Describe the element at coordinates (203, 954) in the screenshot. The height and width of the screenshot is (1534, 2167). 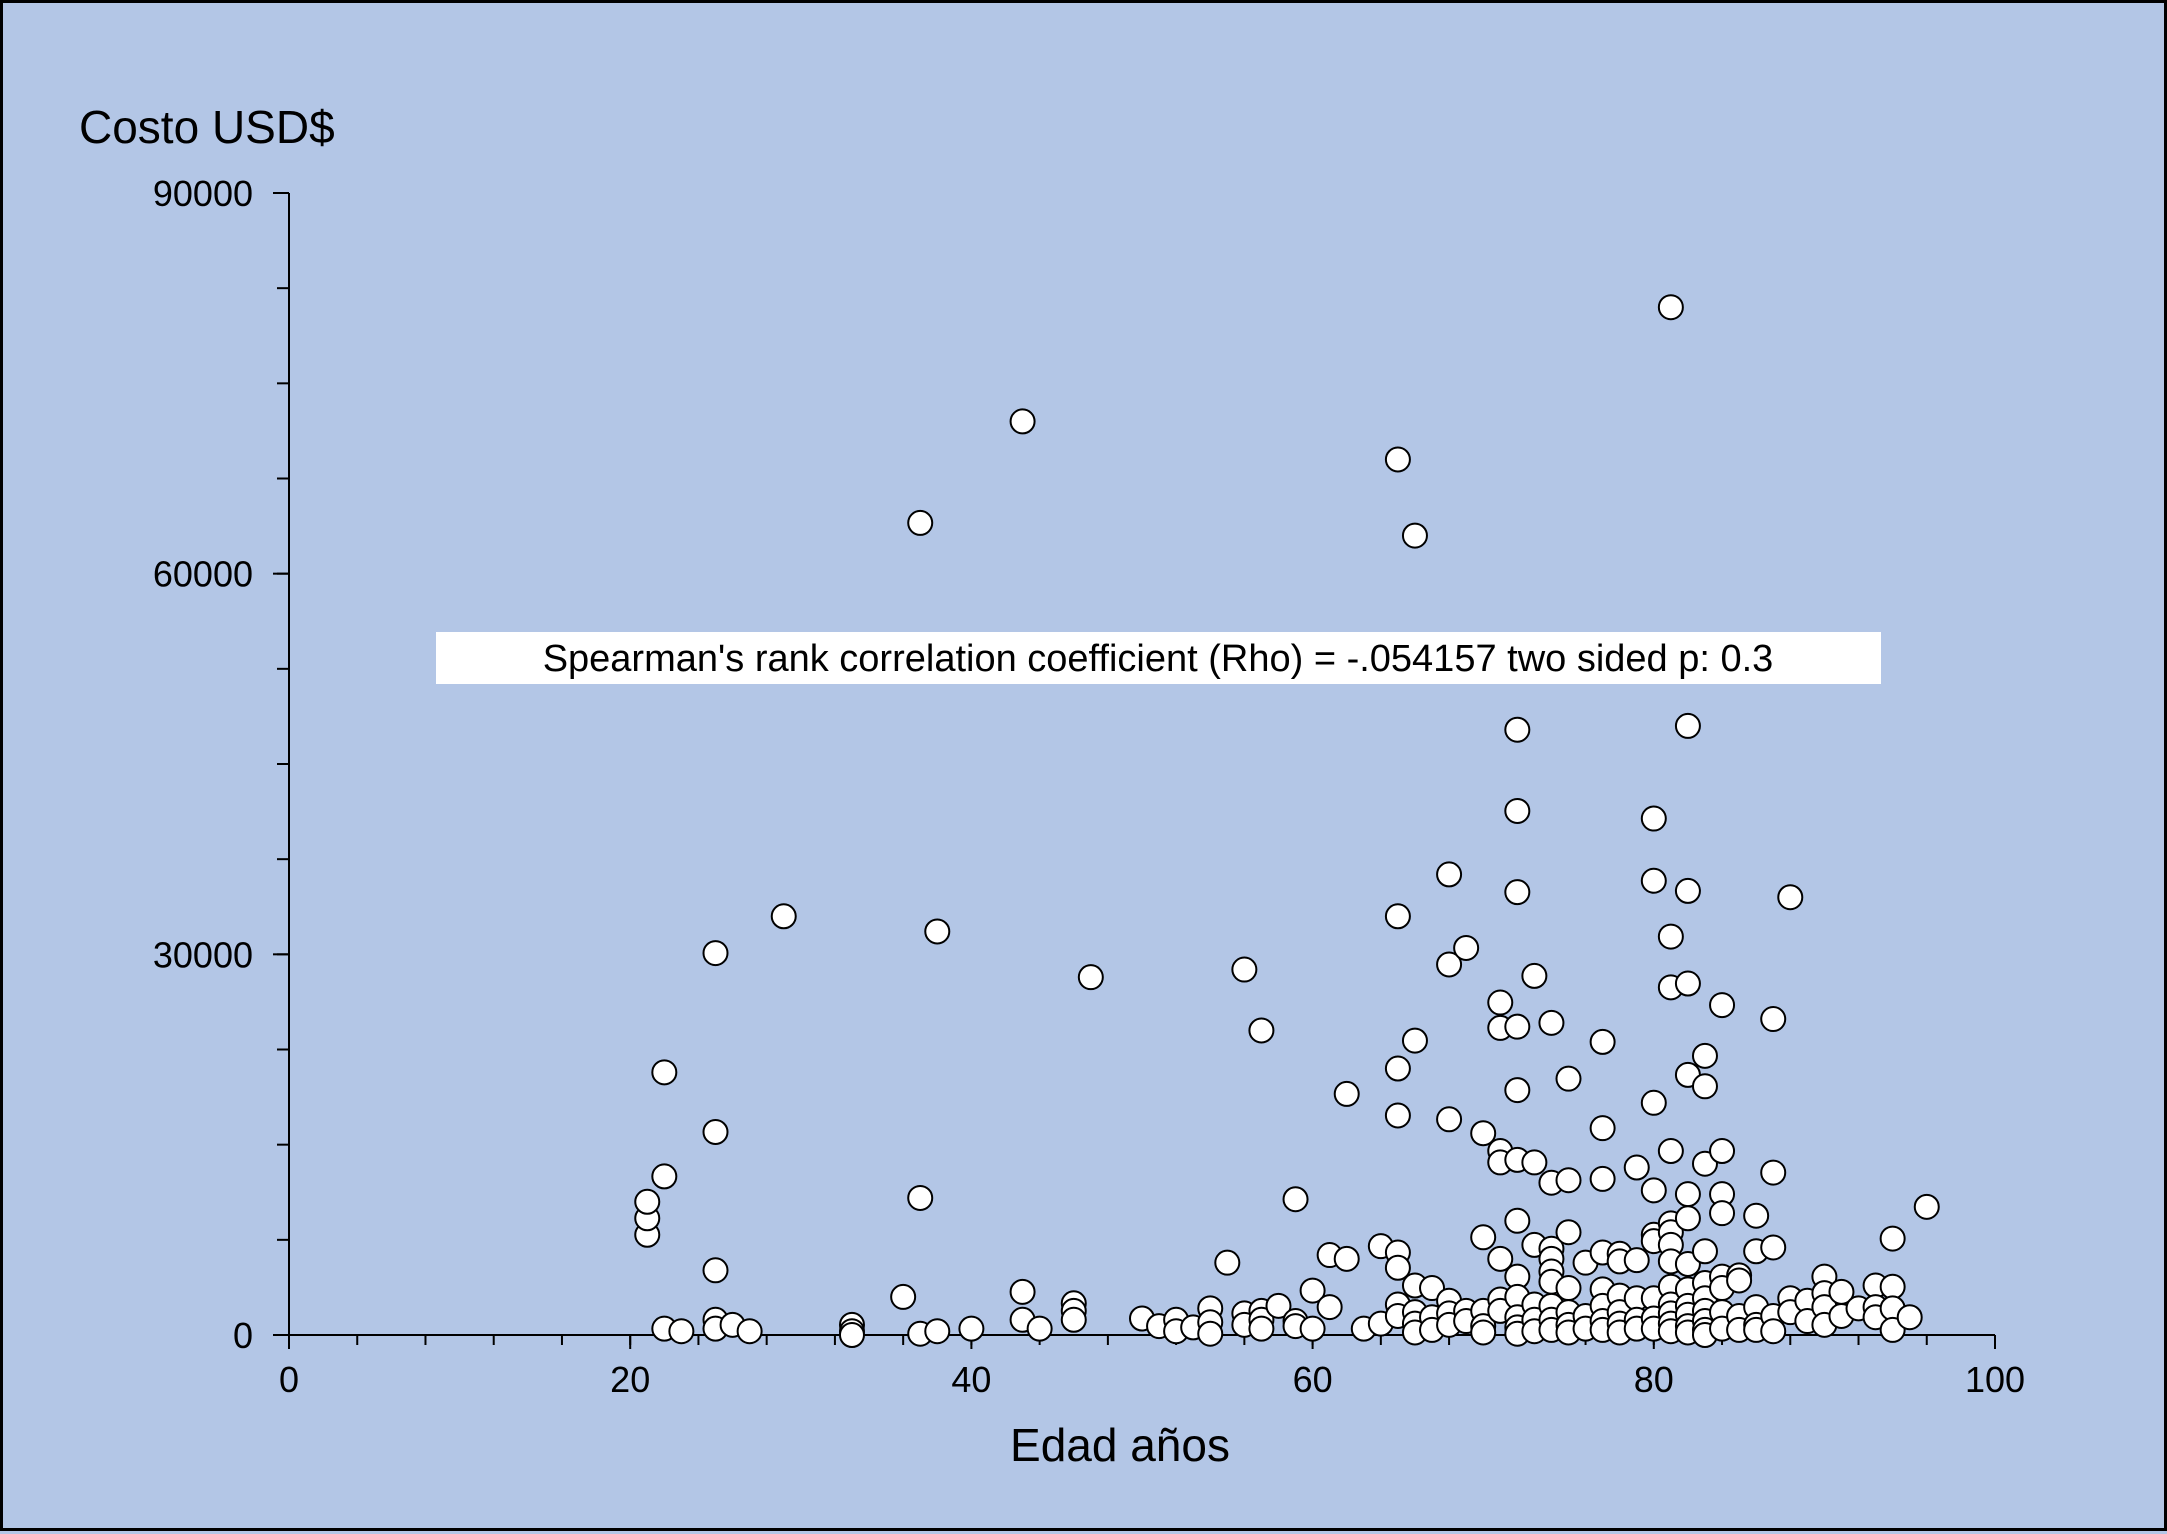
I see `y-tick-label: 30000` at that location.